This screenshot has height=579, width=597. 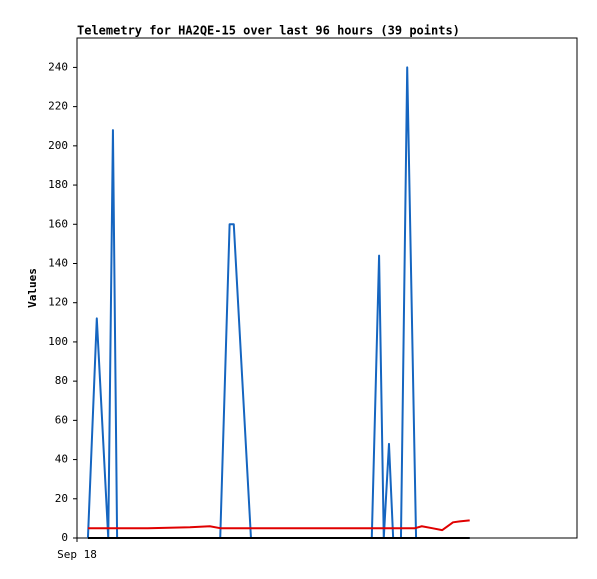 I want to click on series-line, so click(x=278, y=525).